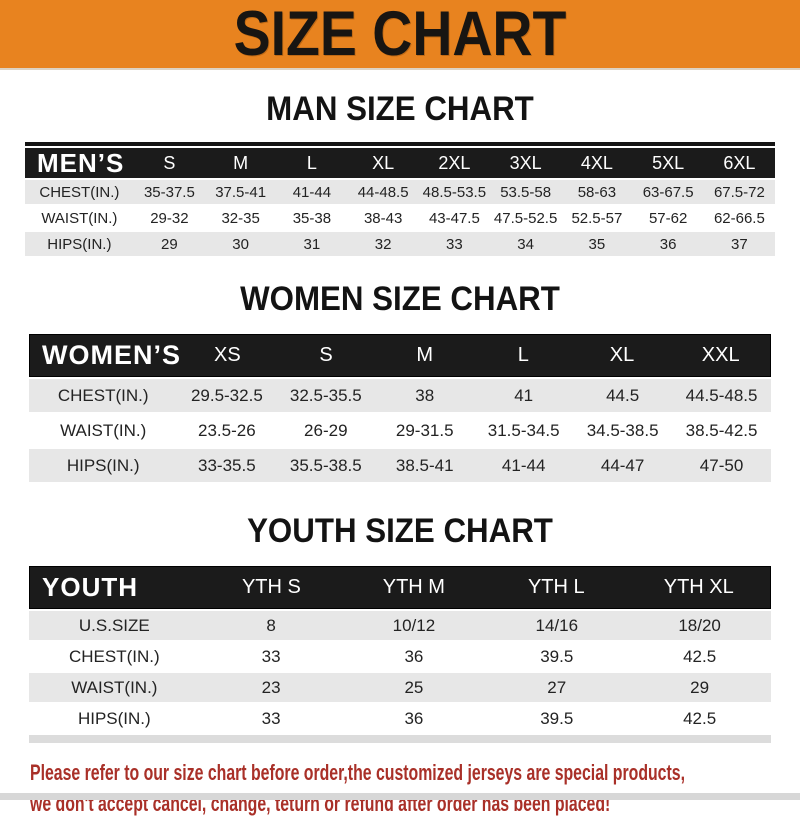 This screenshot has height=819, width=800. Describe the element at coordinates (622, 430) in the screenshot. I see `size-value-cell: 34.5-38.5` at that location.